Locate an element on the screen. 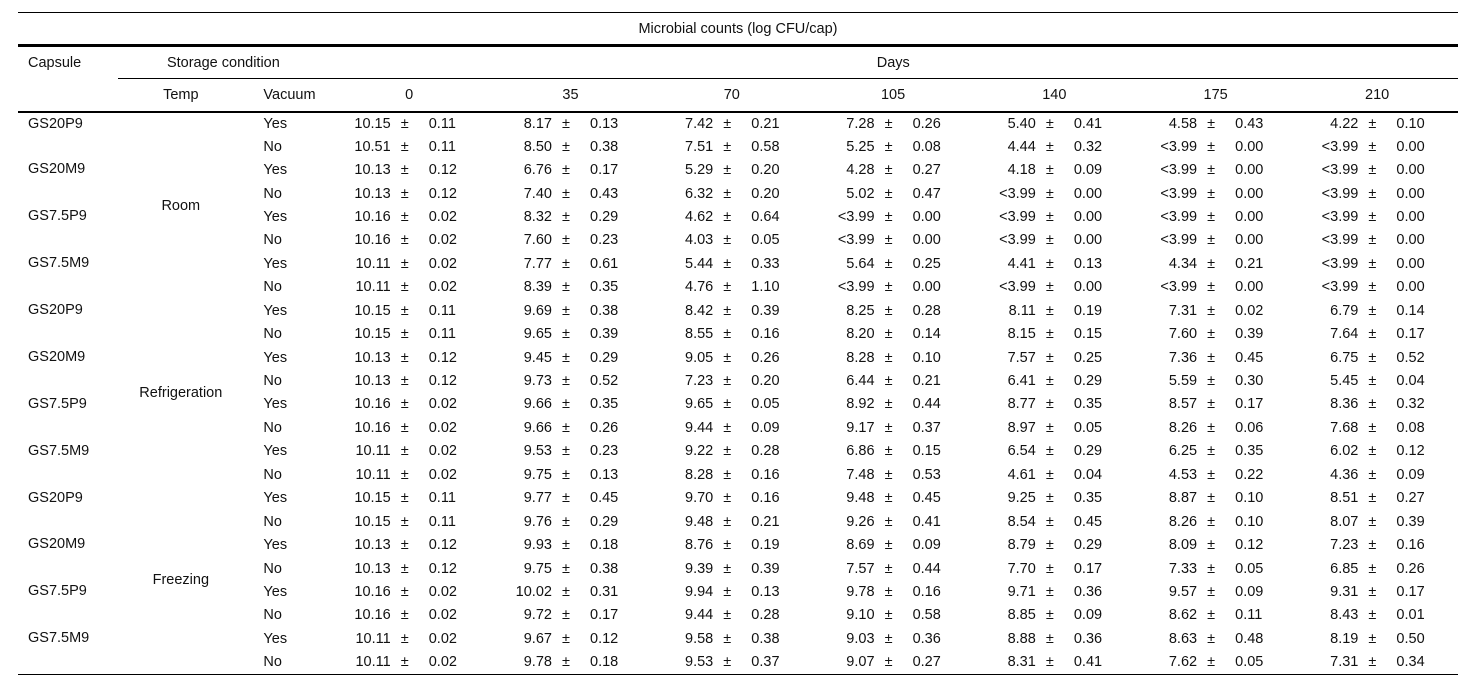 This screenshot has height=692, width=1476. measurement-sd-day-105: 0.00 is located at coordinates (926, 240).